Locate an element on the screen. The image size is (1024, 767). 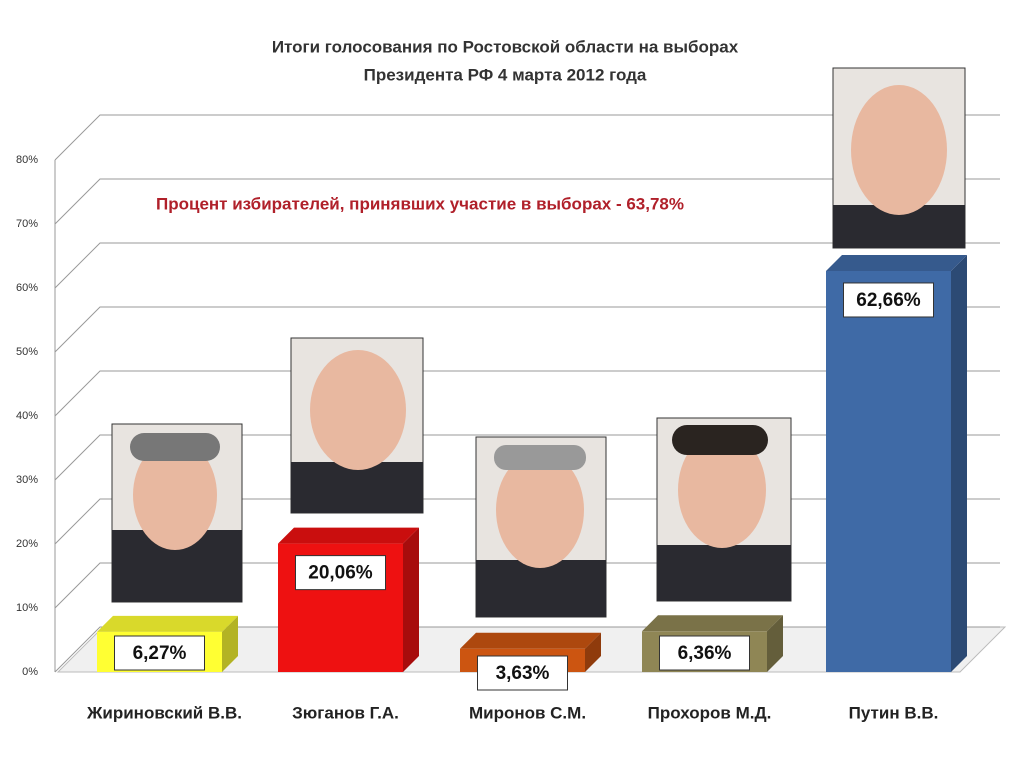
x-tick-label: Путин В.В. is located at coordinates (894, 712).